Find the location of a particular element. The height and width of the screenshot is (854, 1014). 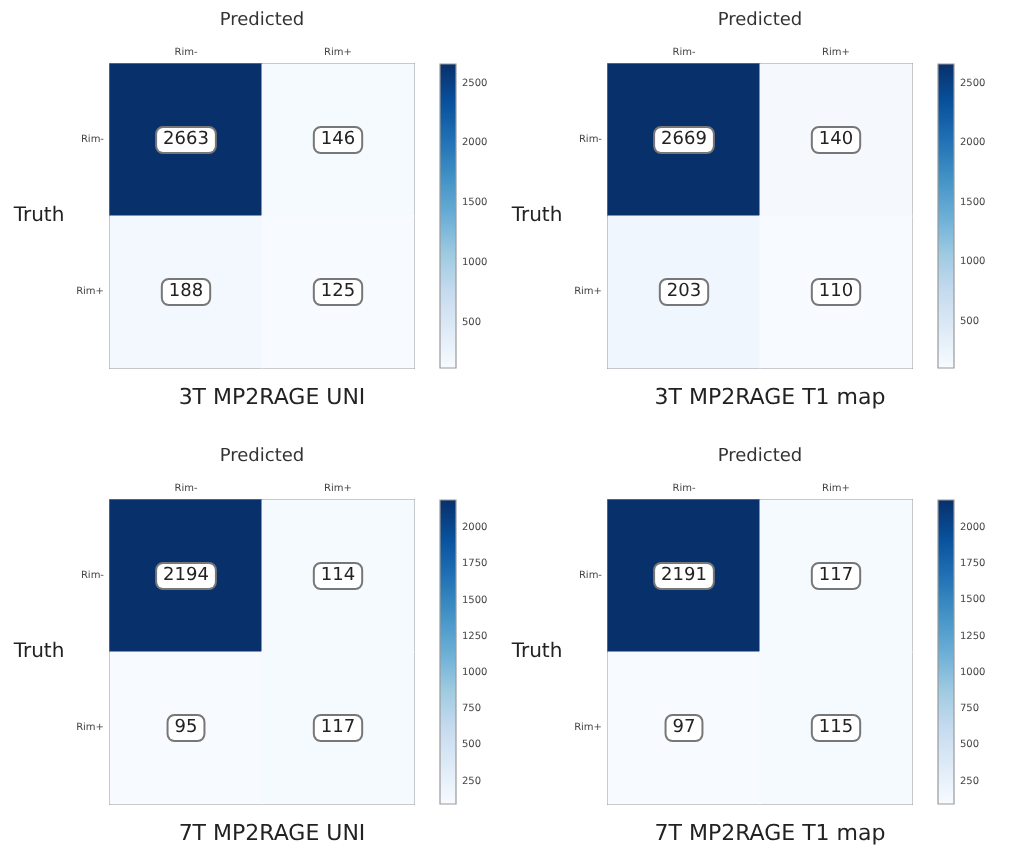

text: 3T MP2RAGE T1 map is located at coordinates (770, 397).